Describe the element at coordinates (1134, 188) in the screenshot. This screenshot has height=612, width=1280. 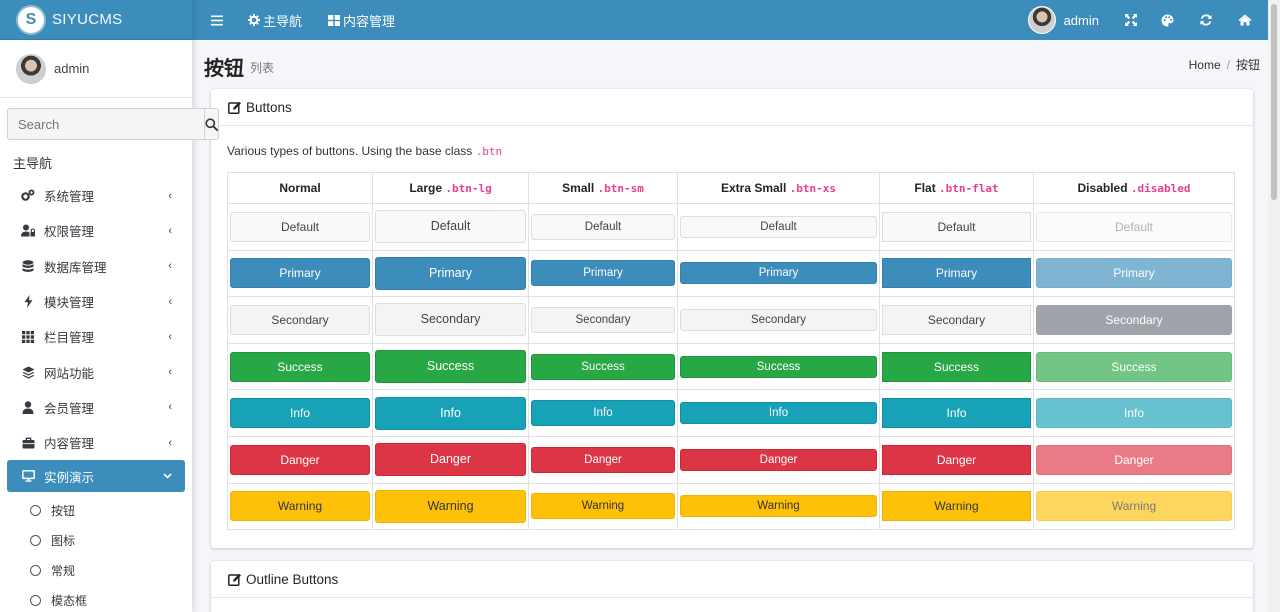
I see `column-header: Disabled .disabled` at that location.